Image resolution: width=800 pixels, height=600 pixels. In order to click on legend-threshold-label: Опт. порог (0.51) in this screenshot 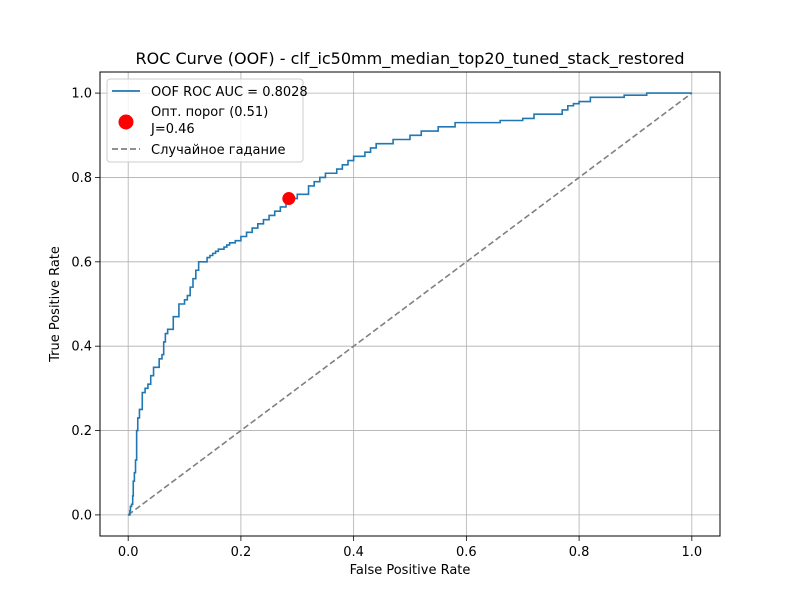, I will do `click(209, 112)`.